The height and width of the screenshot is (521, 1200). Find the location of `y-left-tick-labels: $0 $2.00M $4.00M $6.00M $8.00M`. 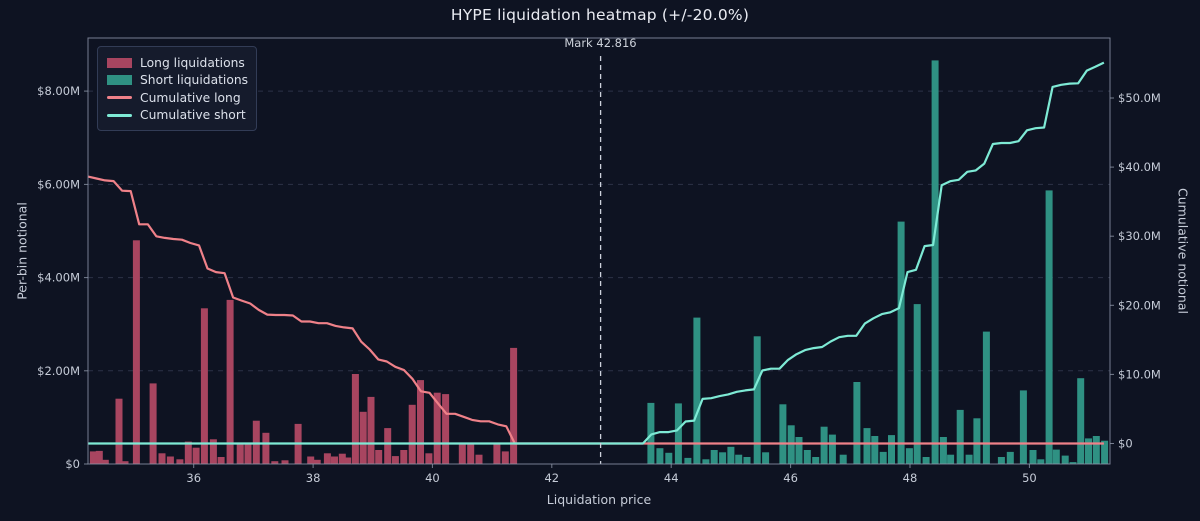

y-left-tick-labels: $0 $2.00M $4.00M $6.00M $8.00M is located at coordinates (58, 277).